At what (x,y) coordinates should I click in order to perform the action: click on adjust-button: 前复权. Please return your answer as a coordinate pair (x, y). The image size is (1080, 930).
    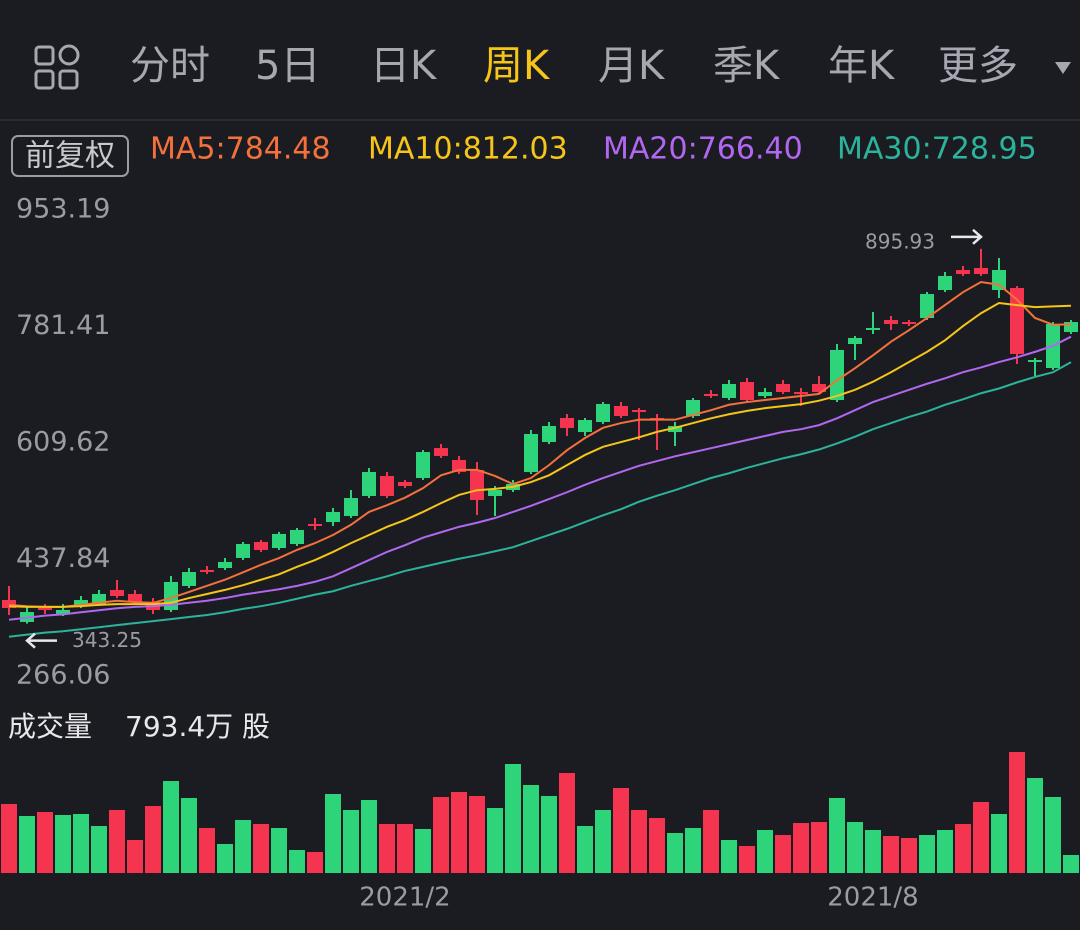
    Looking at the image, I should click on (70, 156).